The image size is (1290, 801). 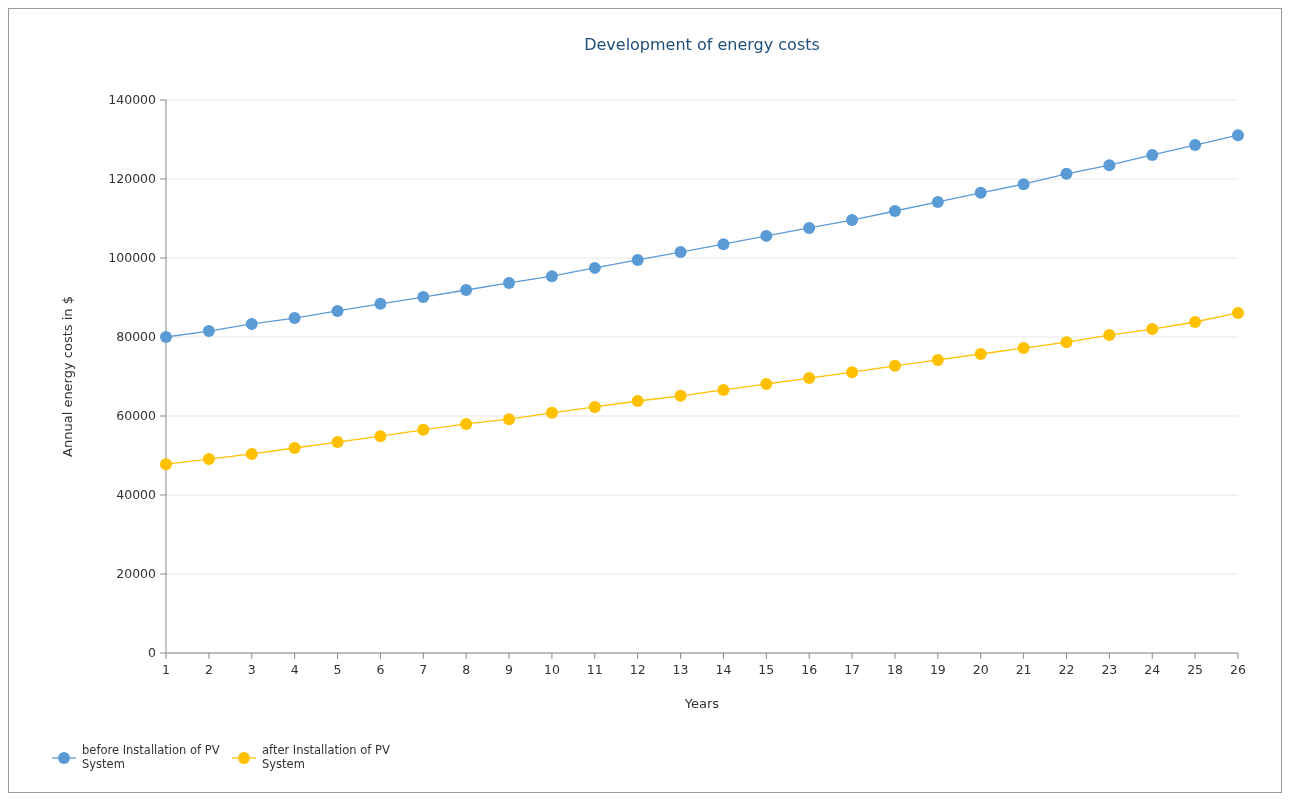 What do you see at coordinates (166, 669) in the screenshot?
I see `x-tick-label: 1` at bounding box center [166, 669].